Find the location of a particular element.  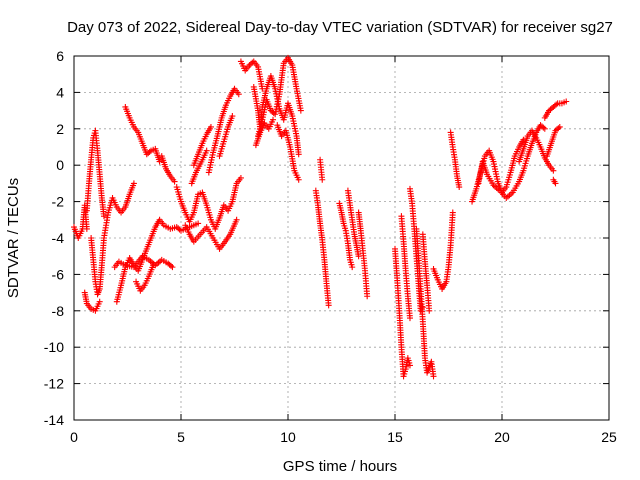

y-tick-label: -8 is located at coordinates (58, 311).